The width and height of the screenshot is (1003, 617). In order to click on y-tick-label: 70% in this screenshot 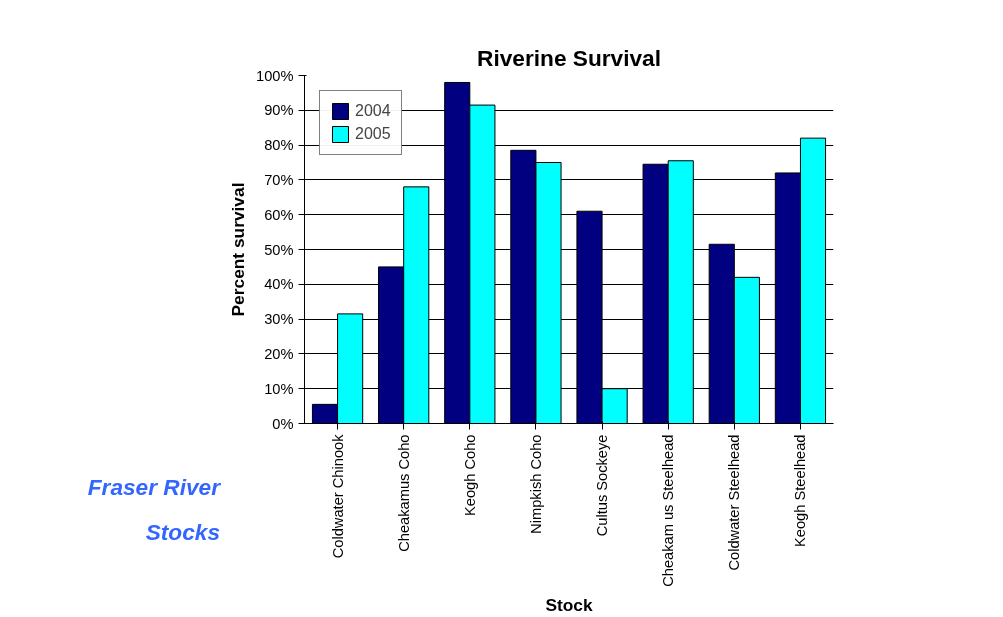, I will do `click(279, 179)`.